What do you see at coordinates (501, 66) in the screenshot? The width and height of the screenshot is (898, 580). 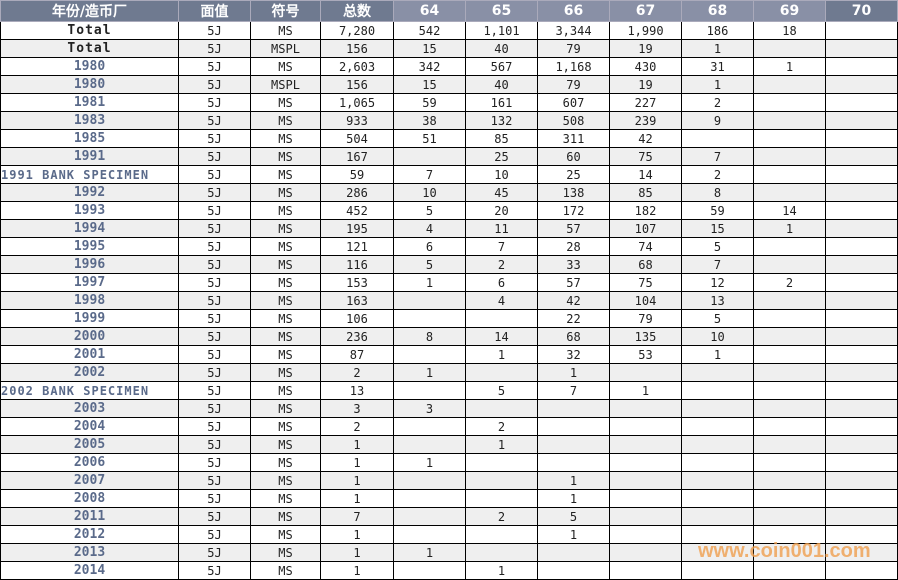 I see `table-cell: 567` at bounding box center [501, 66].